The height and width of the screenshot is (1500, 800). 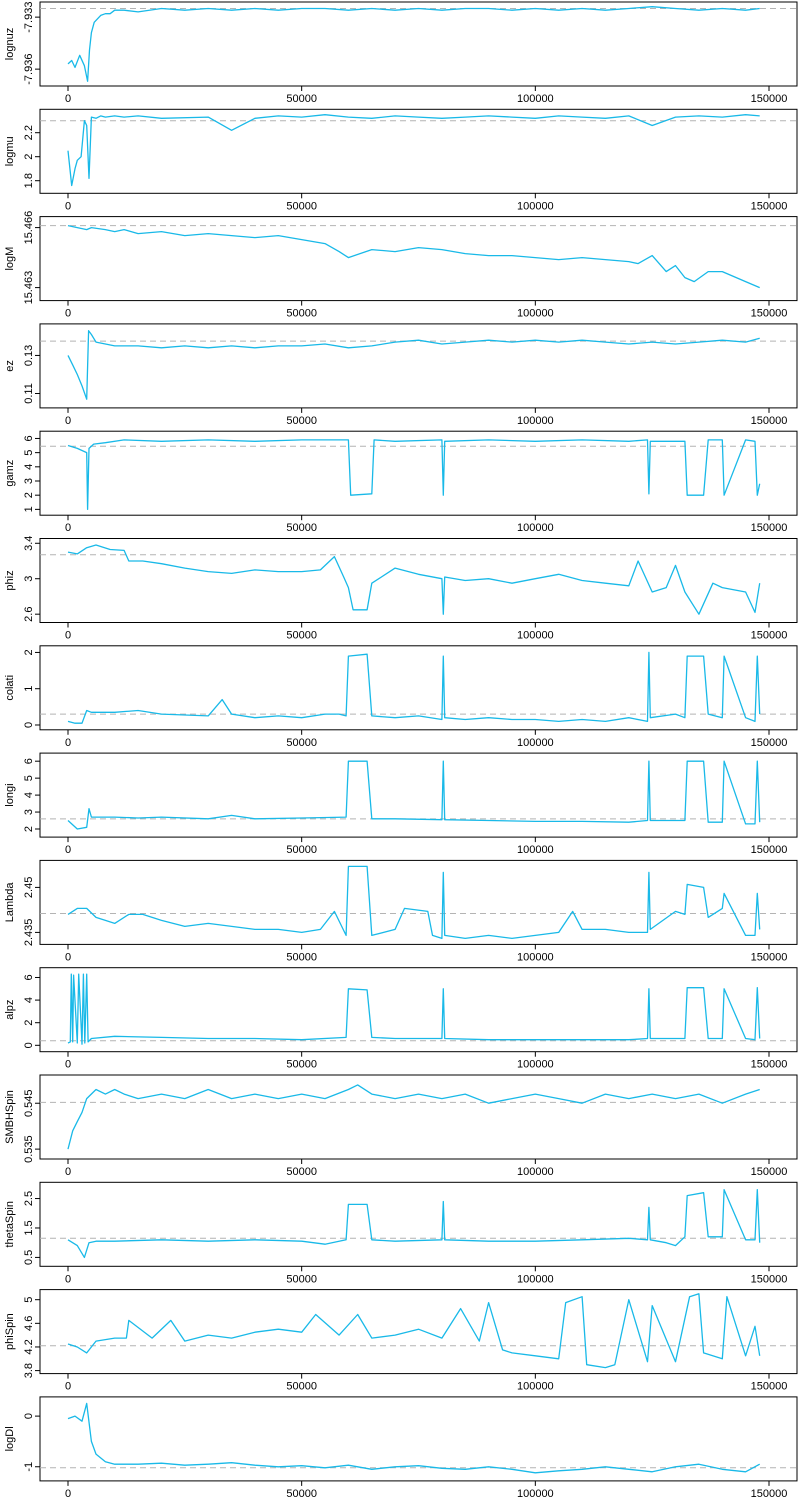 I want to click on trace-line-gamz, so click(x=414, y=475).